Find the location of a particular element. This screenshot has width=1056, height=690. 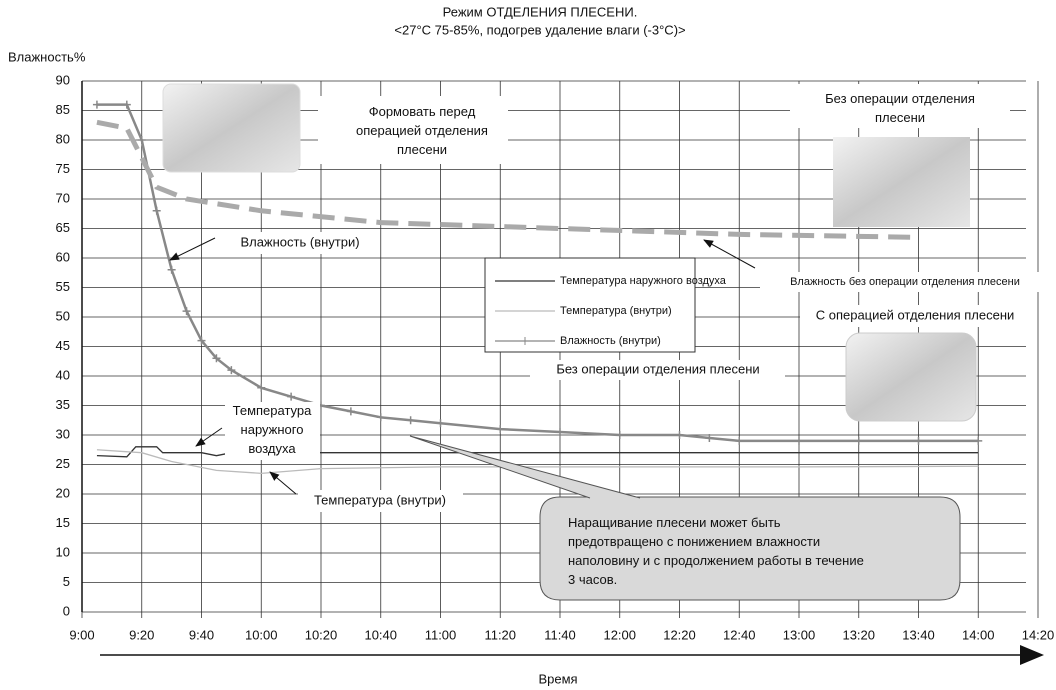

annotation: Температура (внутри) is located at coordinates (380, 499).